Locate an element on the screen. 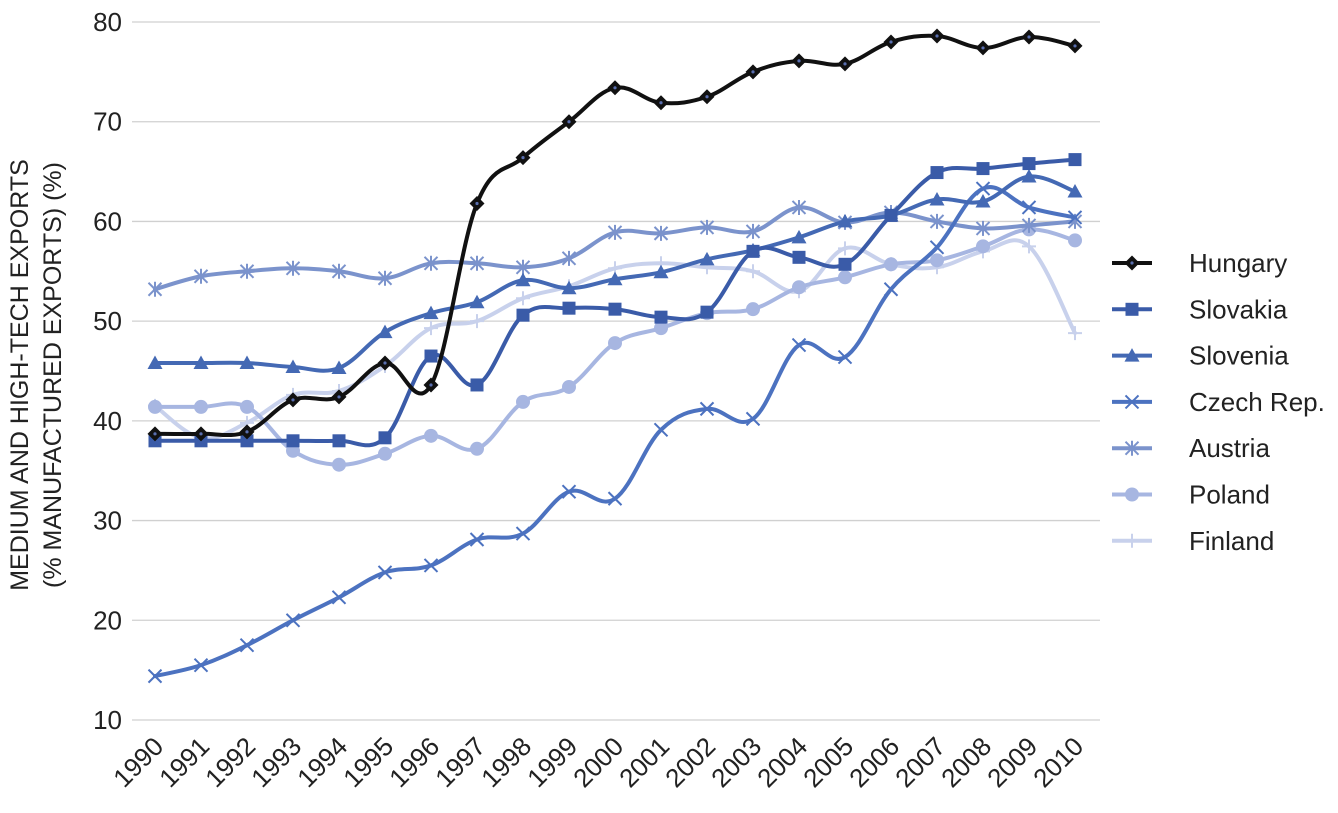 The image size is (1338, 813). y-tick-label: 60 is located at coordinates (107, 221).